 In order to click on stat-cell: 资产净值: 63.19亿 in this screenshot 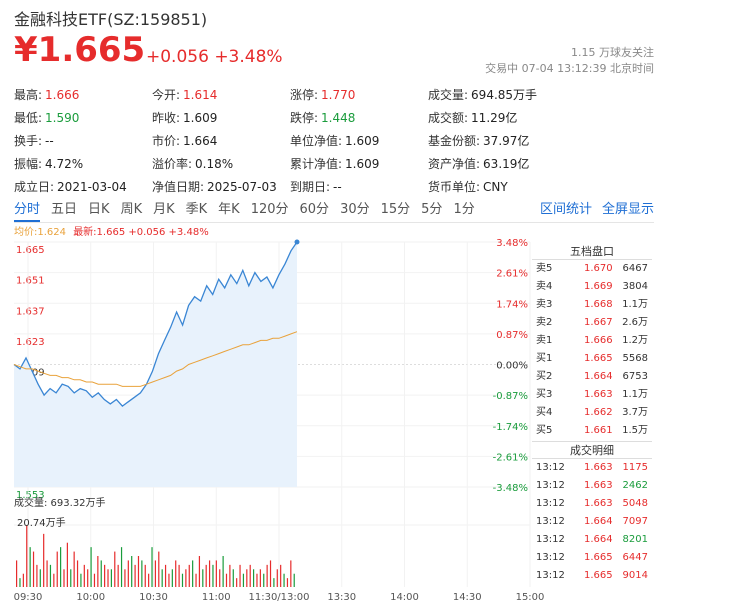, I will do `click(498, 163)`.